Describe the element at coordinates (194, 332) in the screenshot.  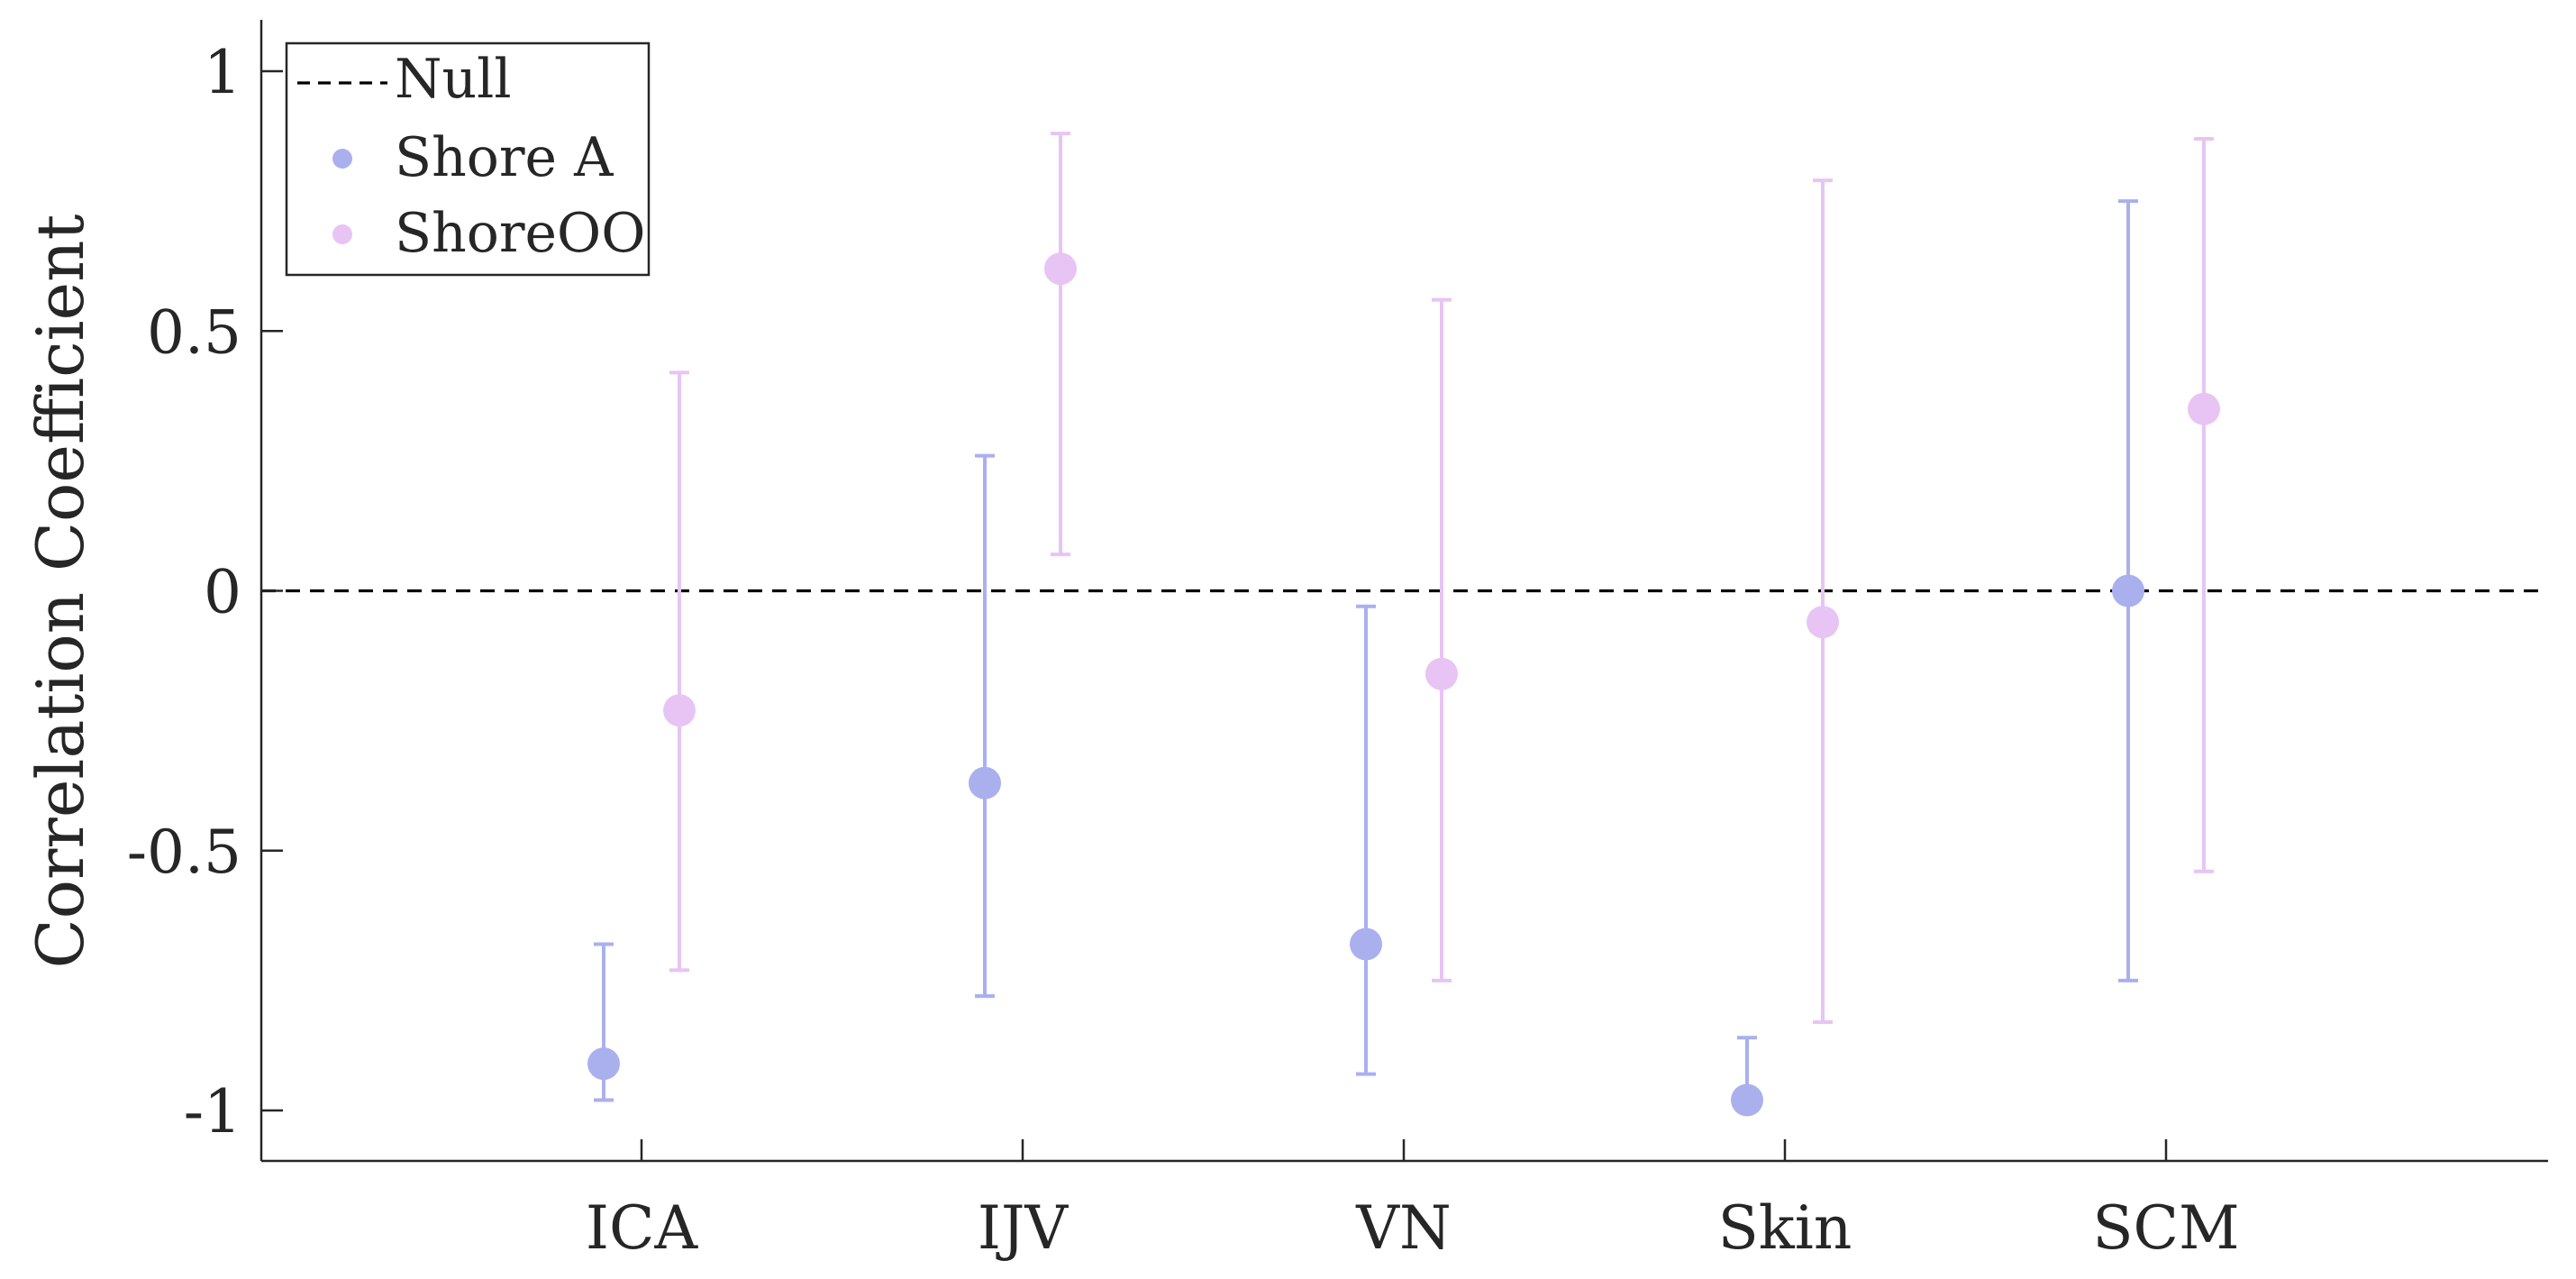
I see `y-tick-label: 0.5` at that location.